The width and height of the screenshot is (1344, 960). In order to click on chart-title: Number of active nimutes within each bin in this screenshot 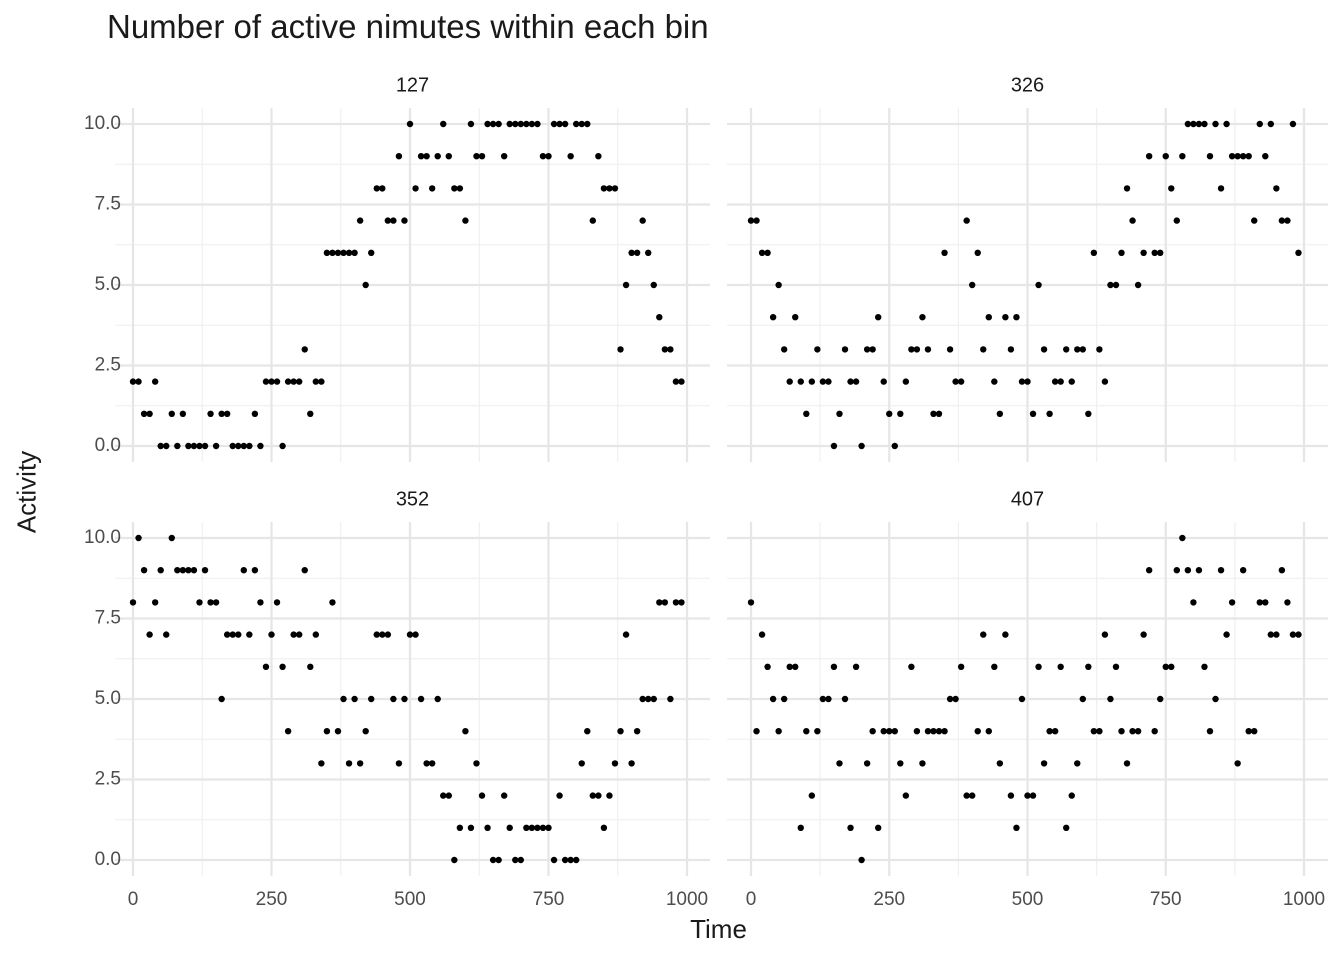, I will do `click(408, 26)`.